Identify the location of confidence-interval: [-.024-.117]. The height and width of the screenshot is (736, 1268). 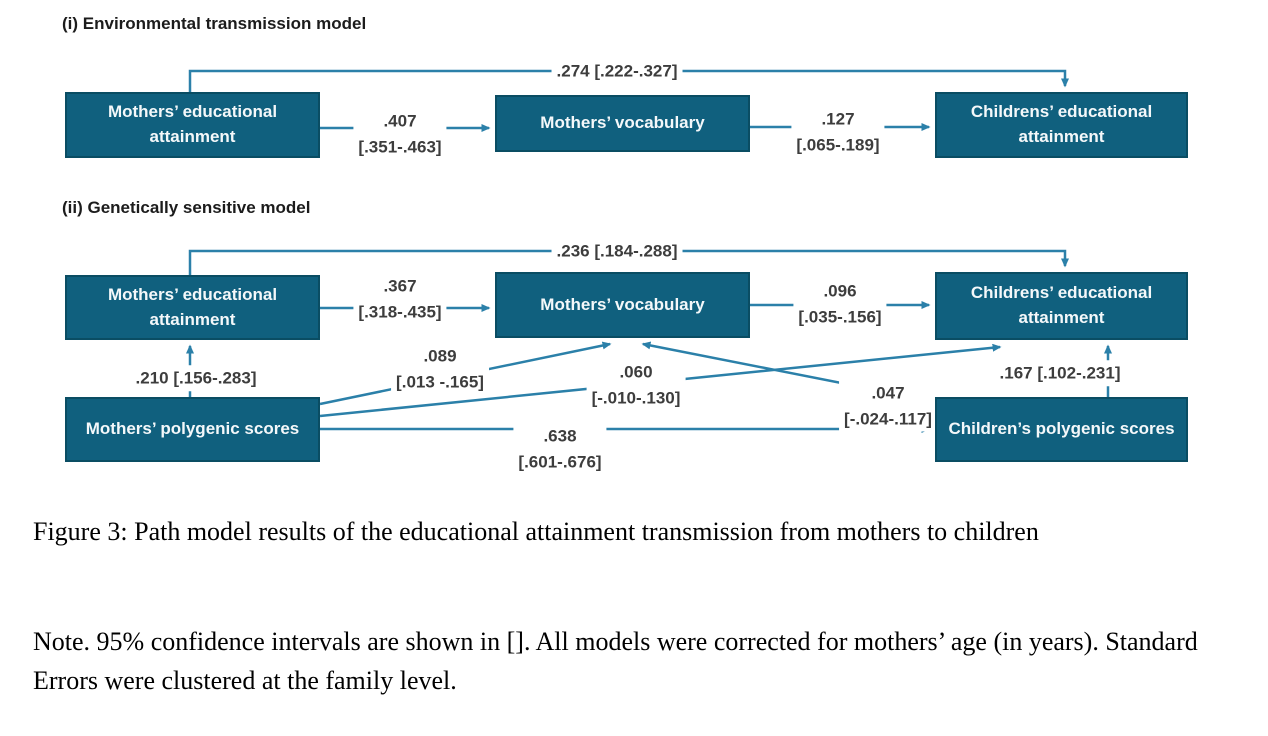
(888, 418).